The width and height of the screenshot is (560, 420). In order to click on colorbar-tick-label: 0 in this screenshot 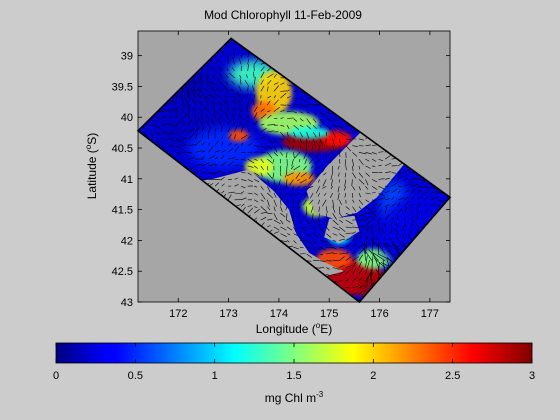, I will do `click(56, 376)`.